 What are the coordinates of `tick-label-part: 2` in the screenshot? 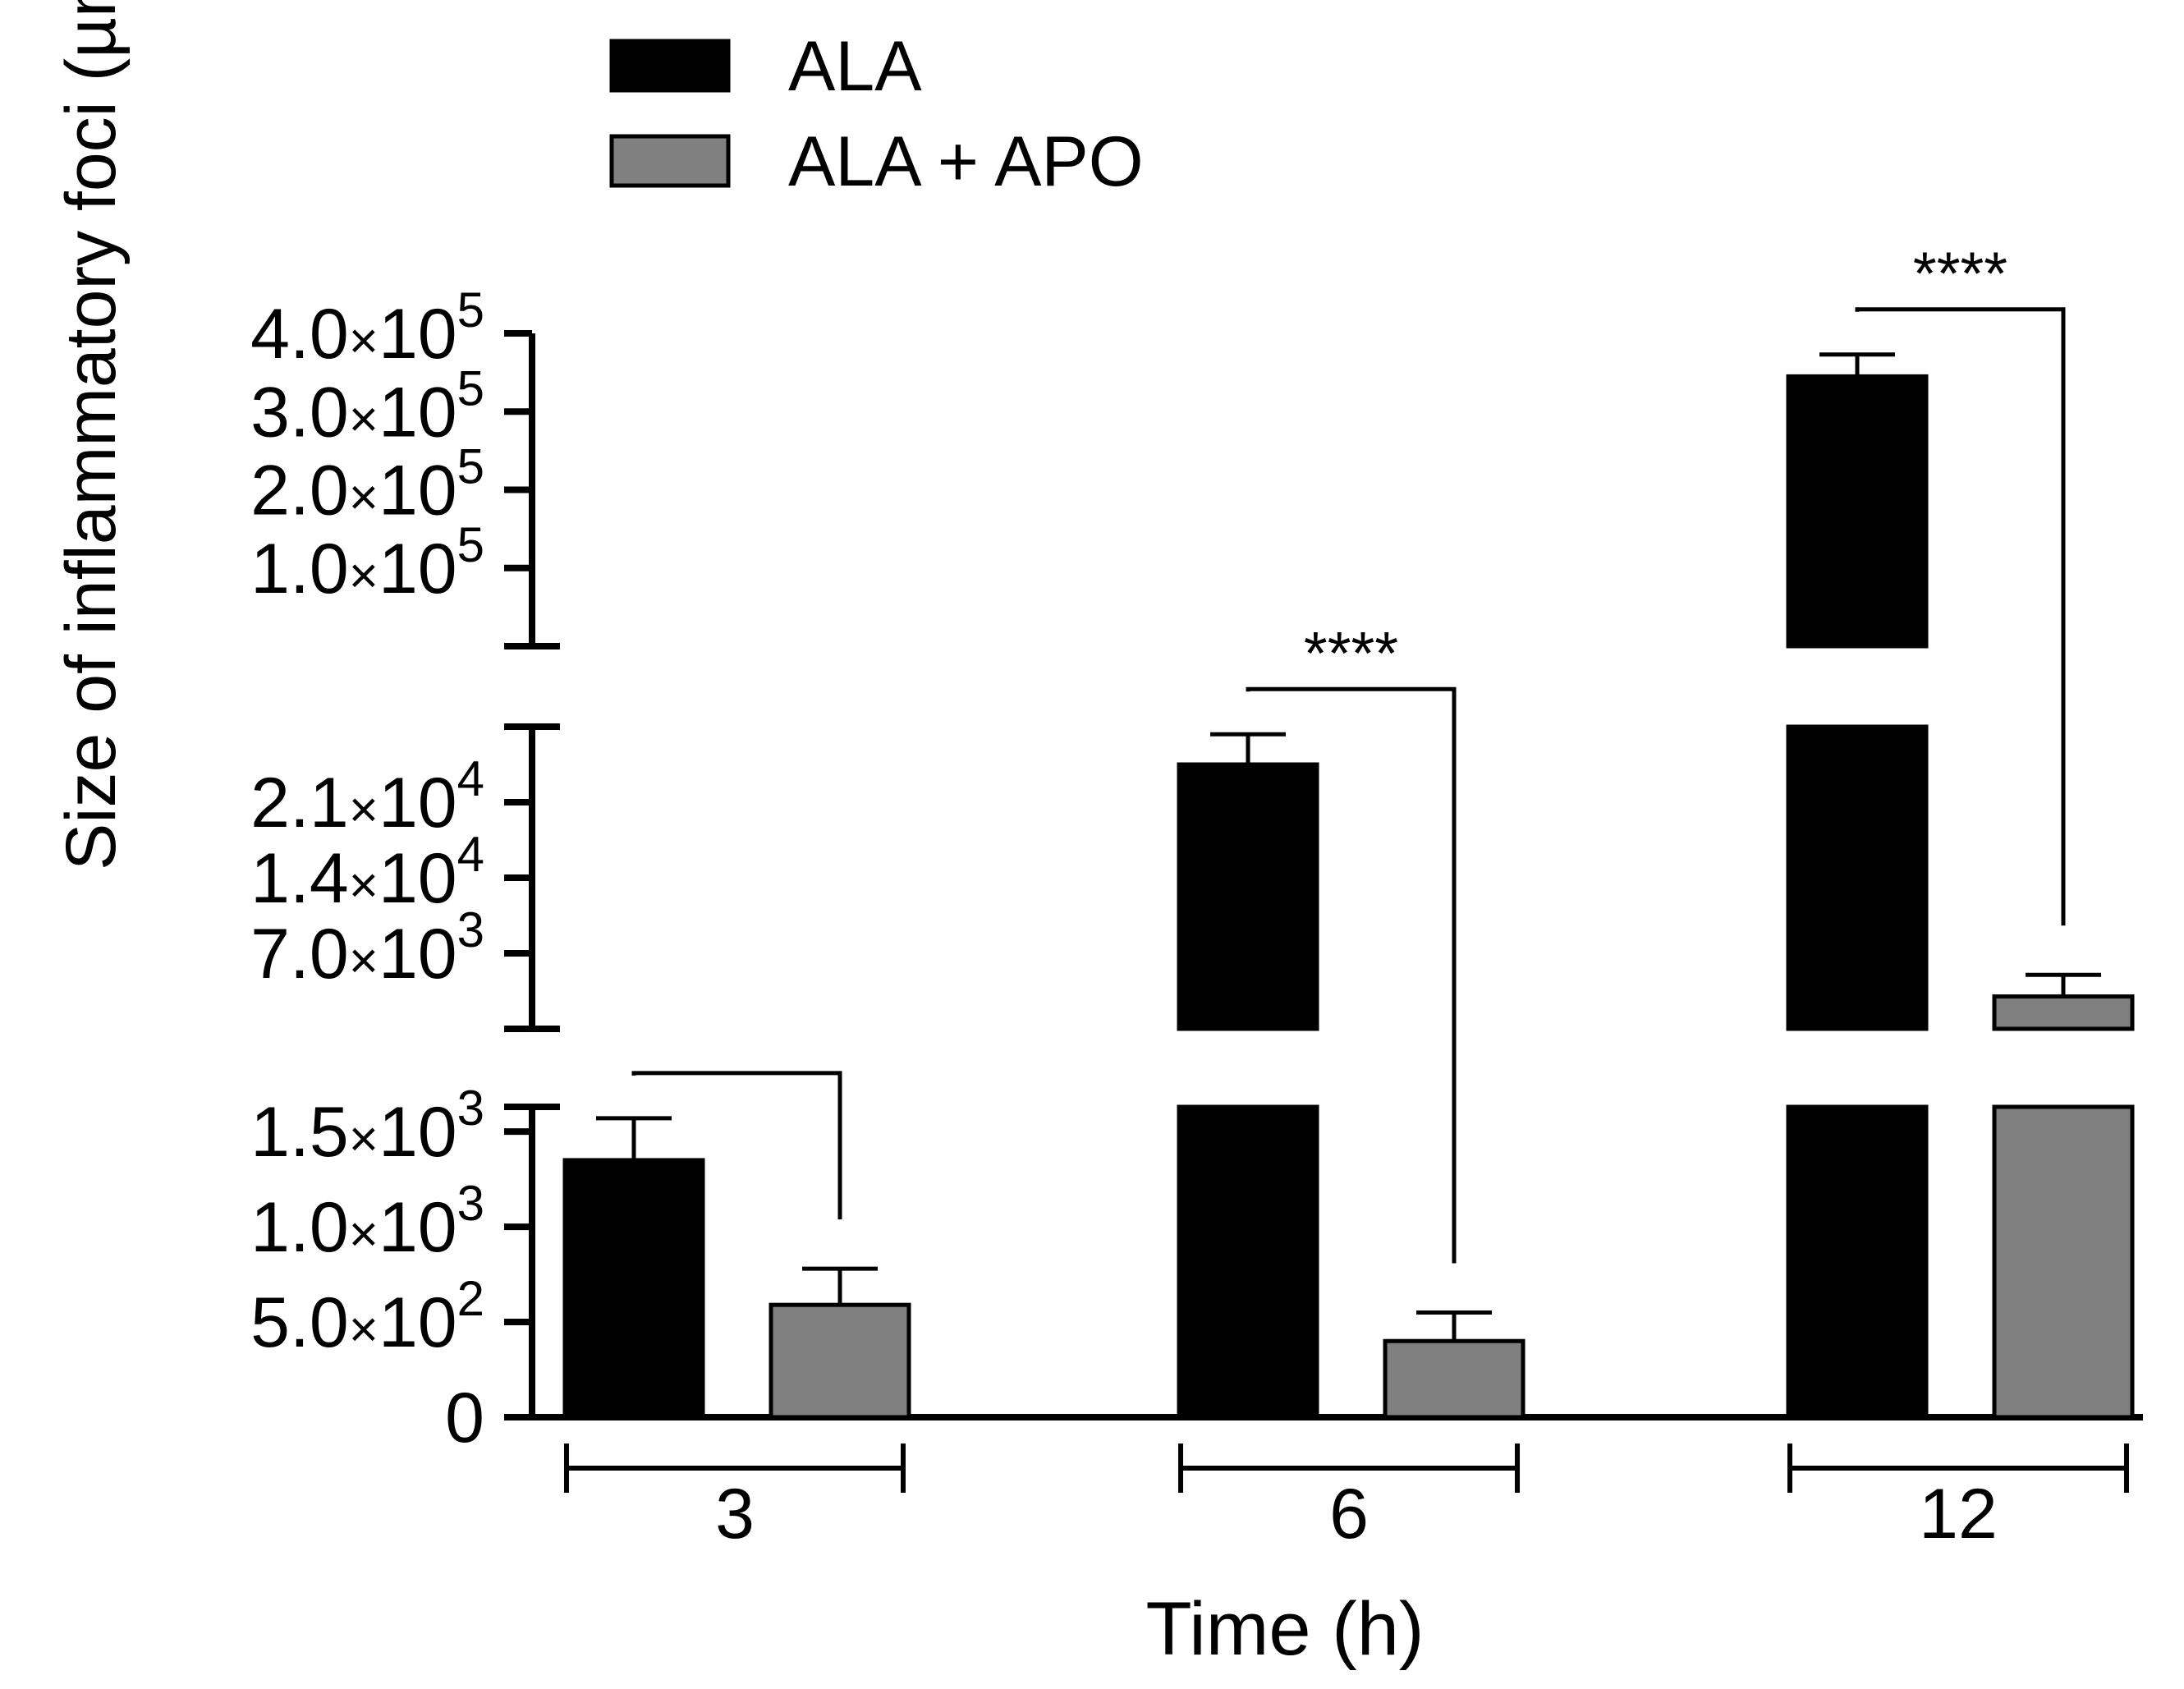 It's located at (470, 1298).